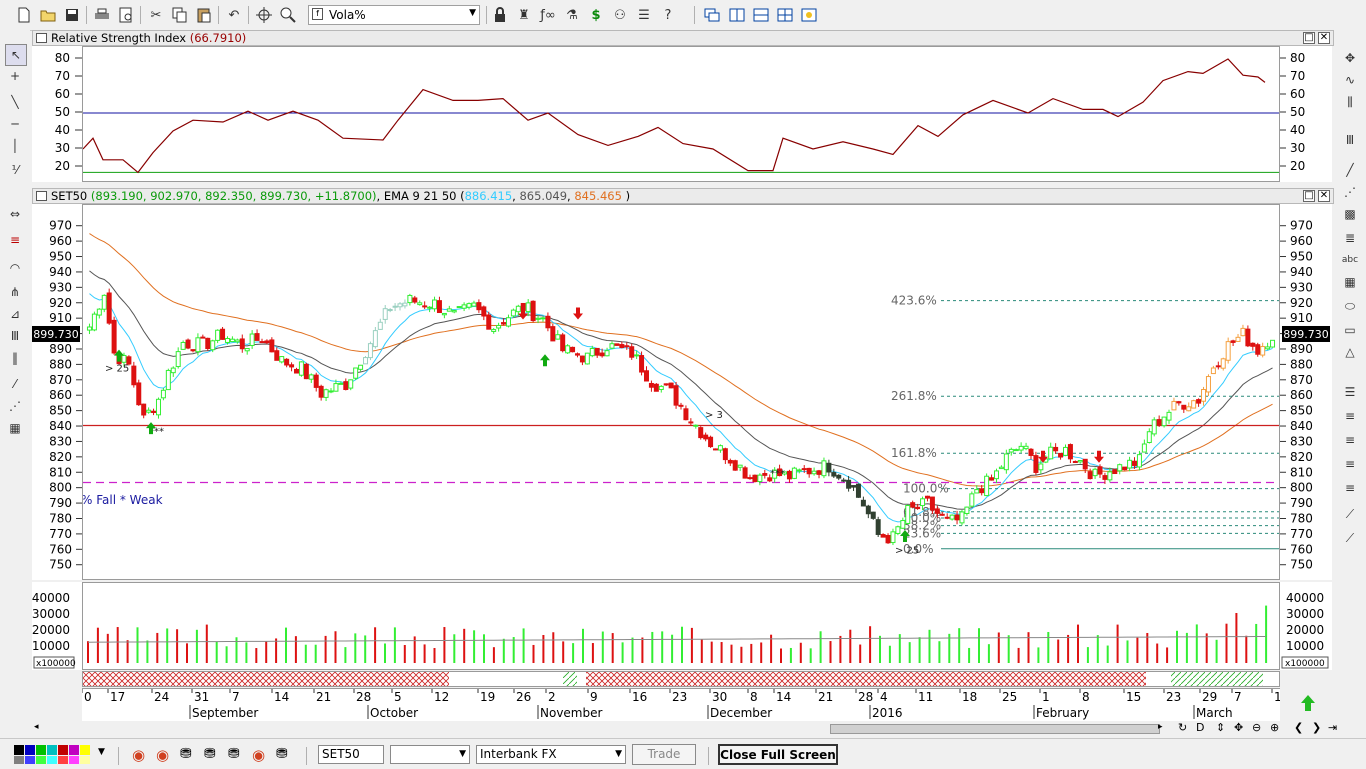 The image size is (1366, 769). Describe the element at coordinates (1350, 238) in the screenshot. I see `text-lines-icon: ≣` at that location.